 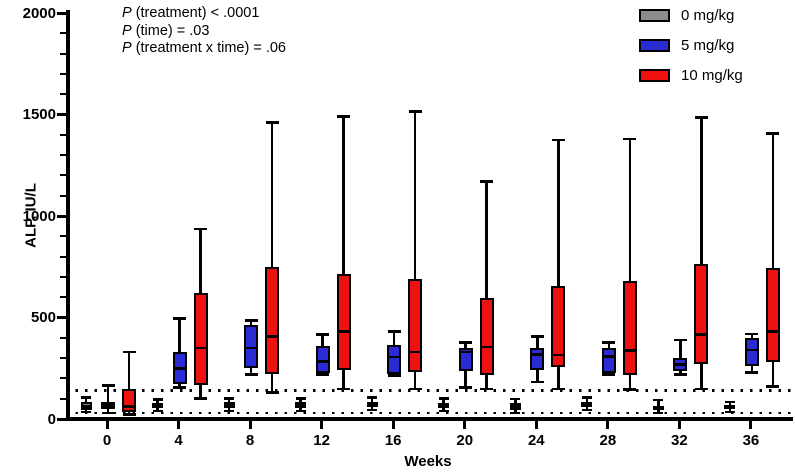 What do you see at coordinates (61, 13) in the screenshot?
I see `y-tick-2000` at bounding box center [61, 13].